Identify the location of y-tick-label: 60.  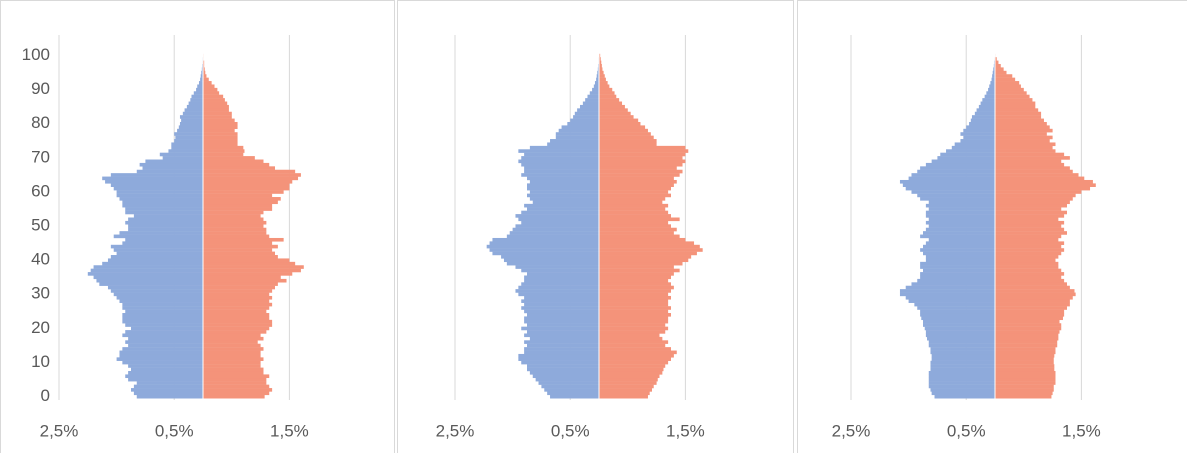
(40, 190).